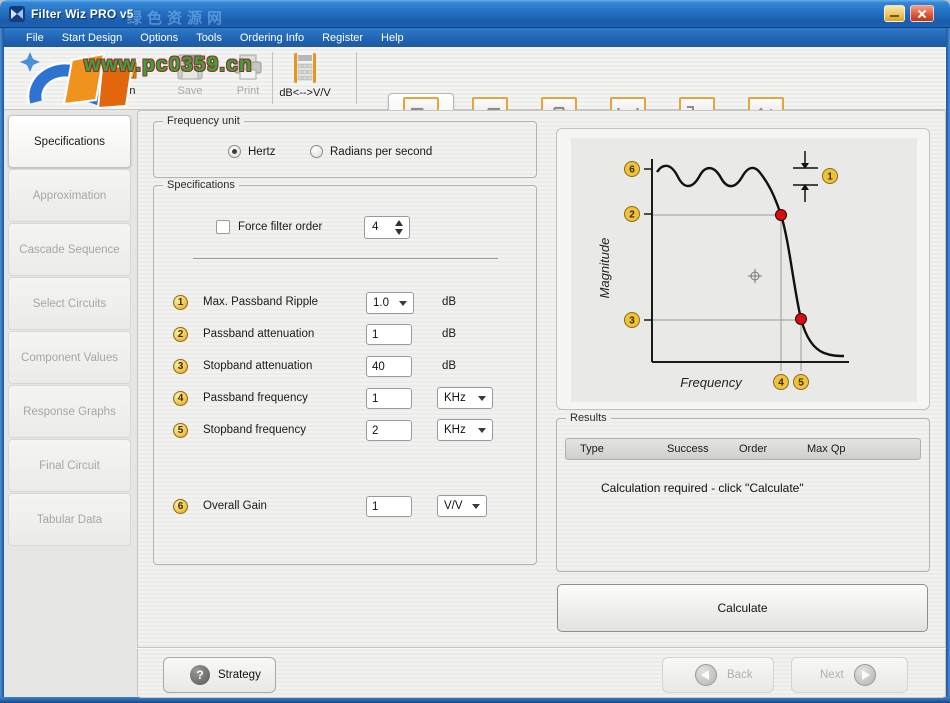 The image size is (950, 703). Describe the element at coordinates (190, 67) in the screenshot. I see `save-floppy-icon` at that location.